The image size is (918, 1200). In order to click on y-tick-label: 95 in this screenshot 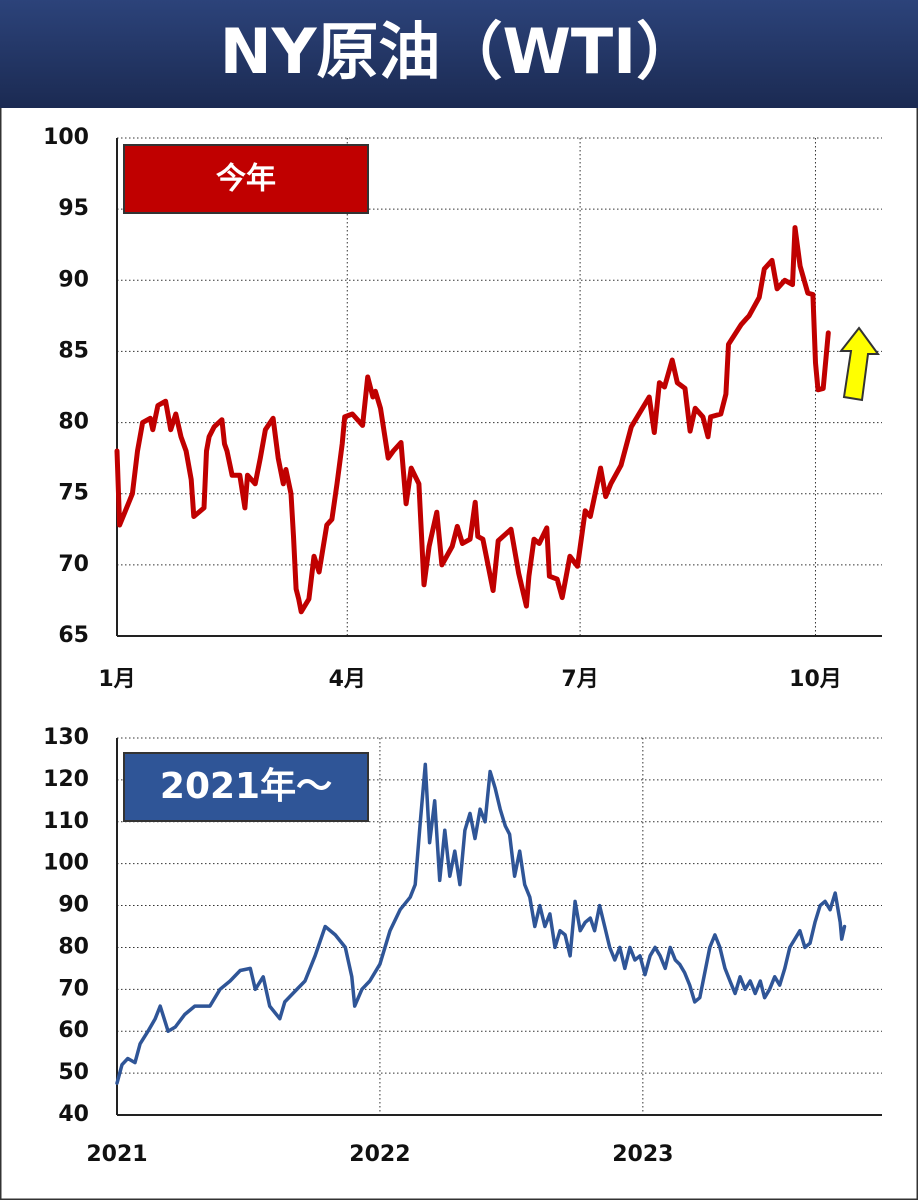, I will do `click(73, 208)`.